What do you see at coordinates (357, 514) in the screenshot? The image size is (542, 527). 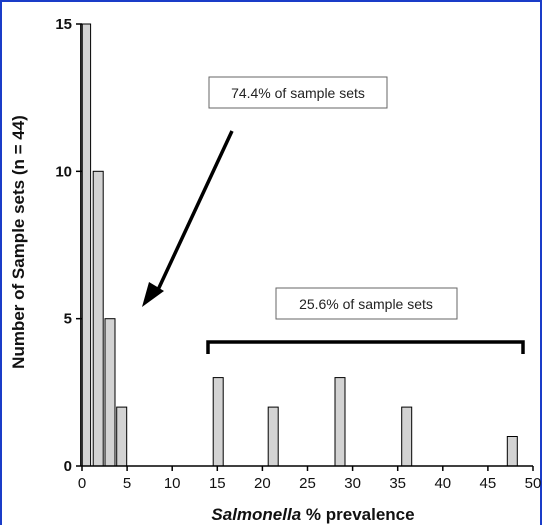 I see `x-axis-title-rest: % prevalence` at bounding box center [357, 514].